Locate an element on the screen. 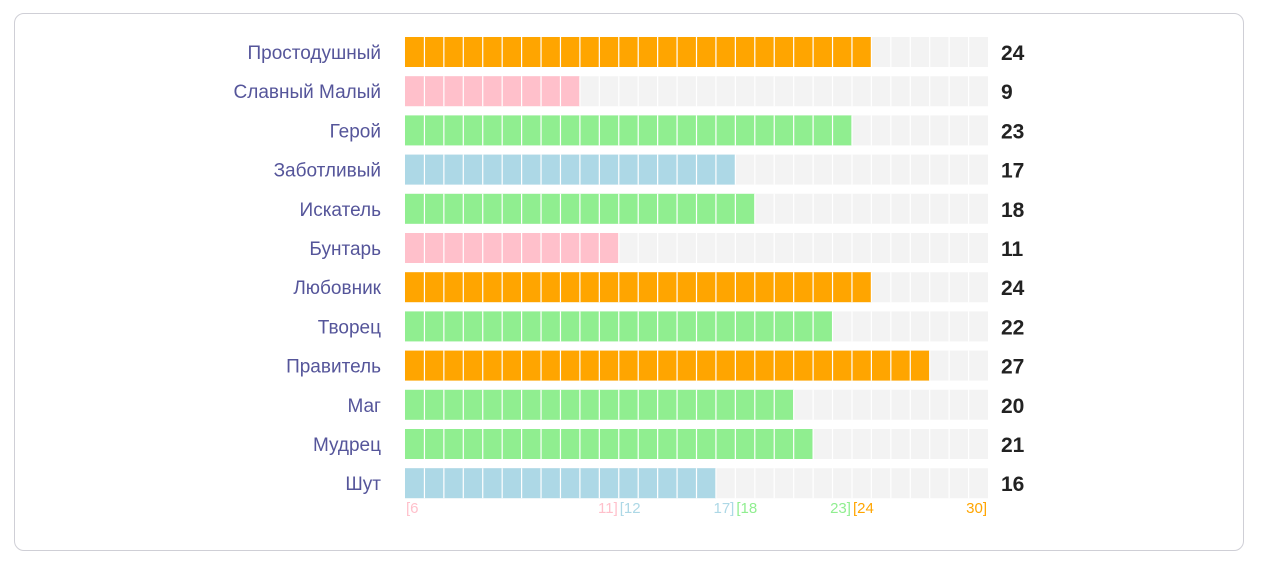 The height and width of the screenshot is (574, 1280). value-label: 18 is located at coordinates (1013, 210).